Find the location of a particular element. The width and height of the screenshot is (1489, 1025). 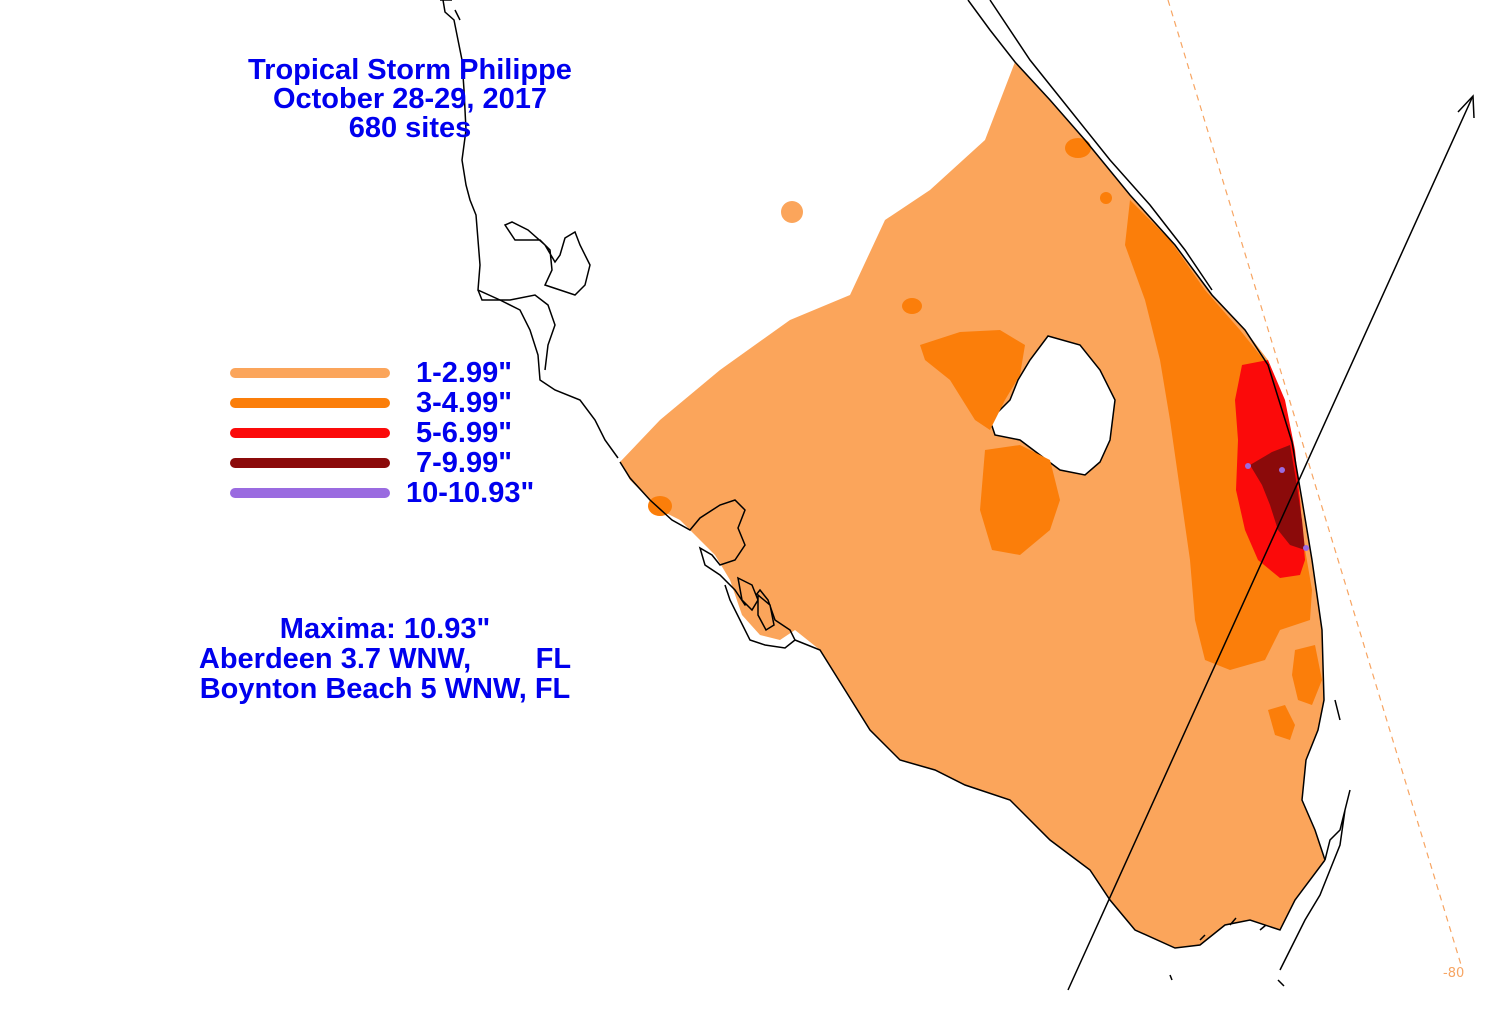

rain-zone-3-4.99-tip is located at coordinates (1106, 198).